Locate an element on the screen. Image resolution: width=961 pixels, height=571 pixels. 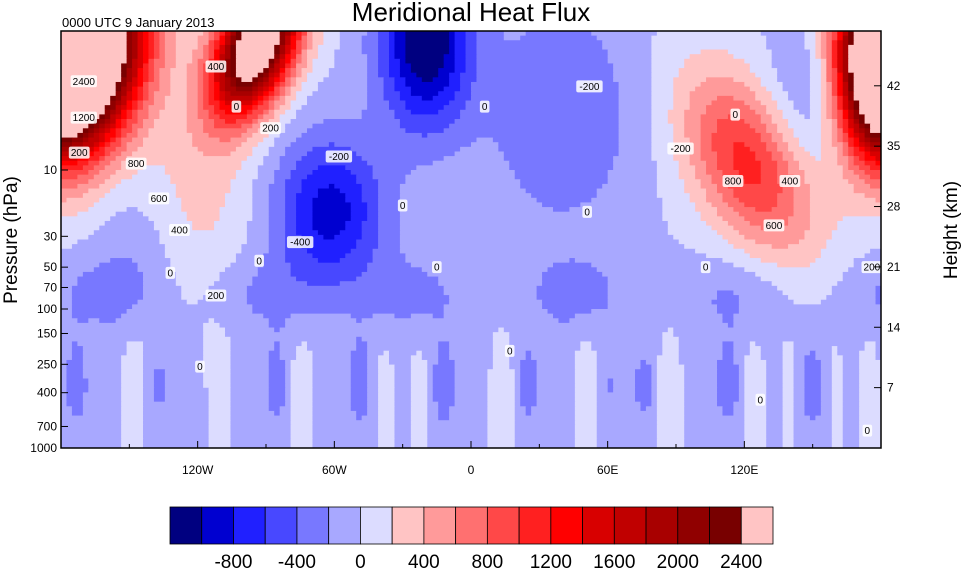
contour-label: 0 is located at coordinates (237, 107).